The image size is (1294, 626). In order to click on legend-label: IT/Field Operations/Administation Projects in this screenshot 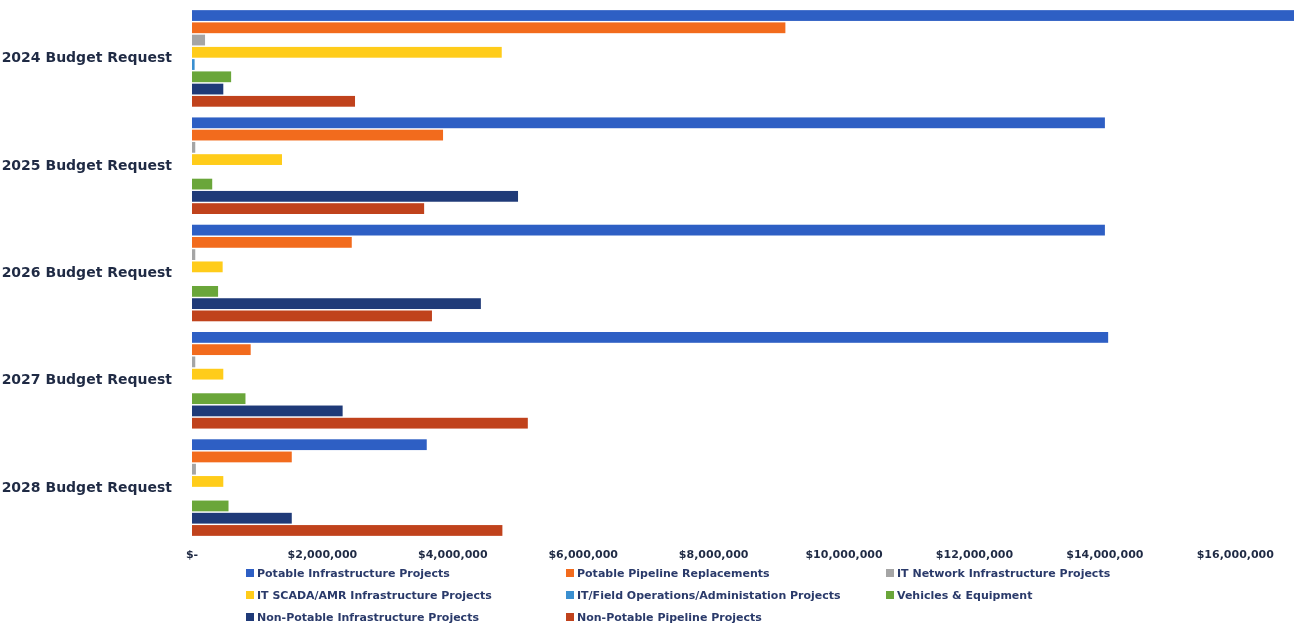, I will do `click(709, 595)`.